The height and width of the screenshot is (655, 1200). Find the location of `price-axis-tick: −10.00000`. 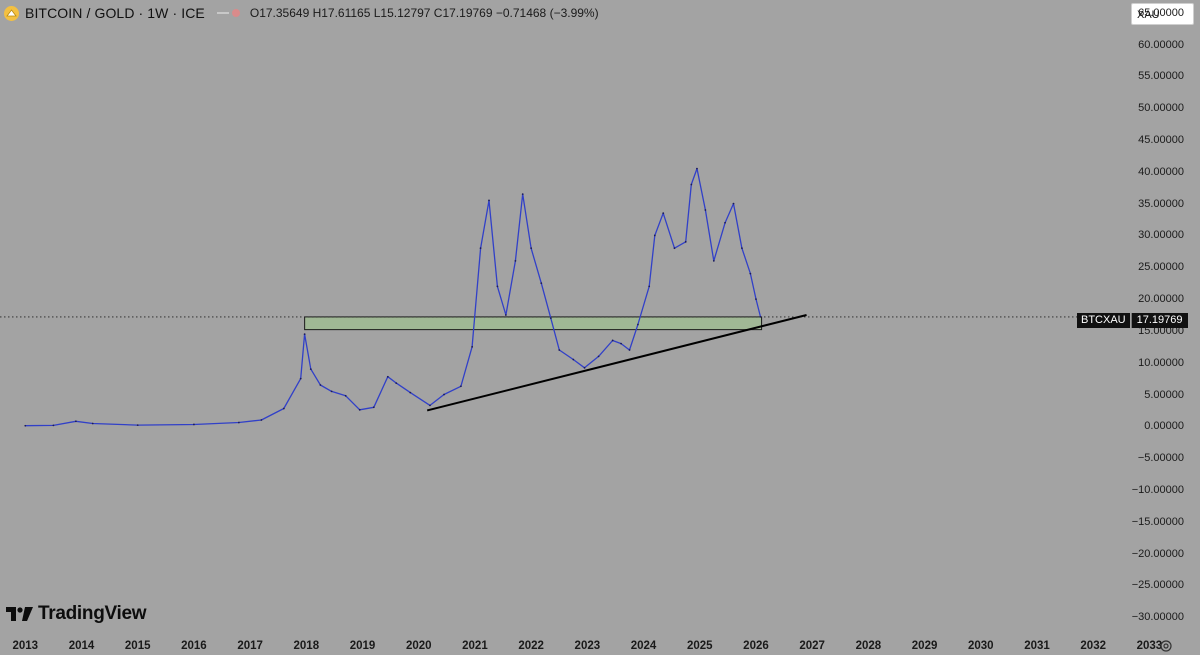

price-axis-tick: −10.00000 is located at coordinates (1157, 490).